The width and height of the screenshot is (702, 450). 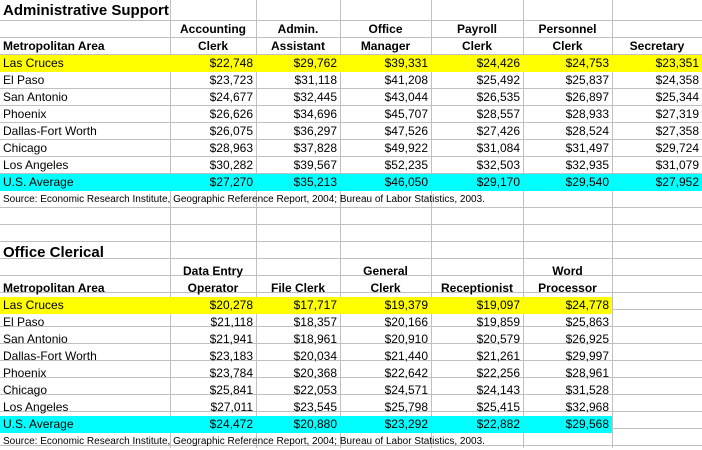 I want to click on admin-salary-cell: $23,723, so click(x=231, y=80).